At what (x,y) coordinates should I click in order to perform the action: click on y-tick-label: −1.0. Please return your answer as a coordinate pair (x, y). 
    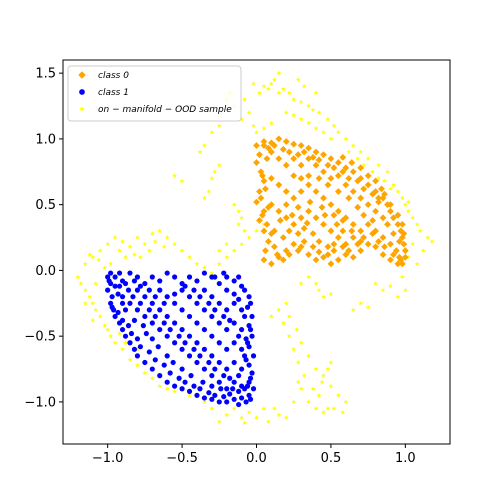
    Looking at the image, I should click on (40, 402).